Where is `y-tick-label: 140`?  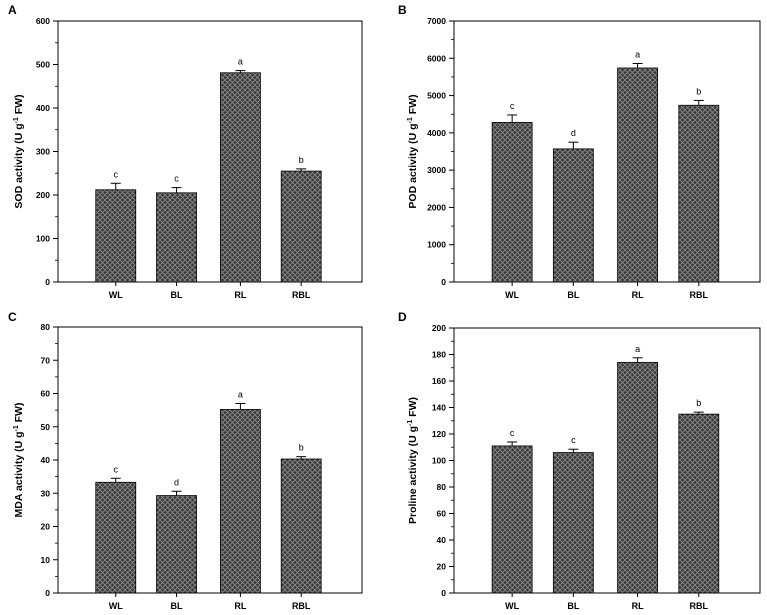
y-tick-label: 140 is located at coordinates (439, 408).